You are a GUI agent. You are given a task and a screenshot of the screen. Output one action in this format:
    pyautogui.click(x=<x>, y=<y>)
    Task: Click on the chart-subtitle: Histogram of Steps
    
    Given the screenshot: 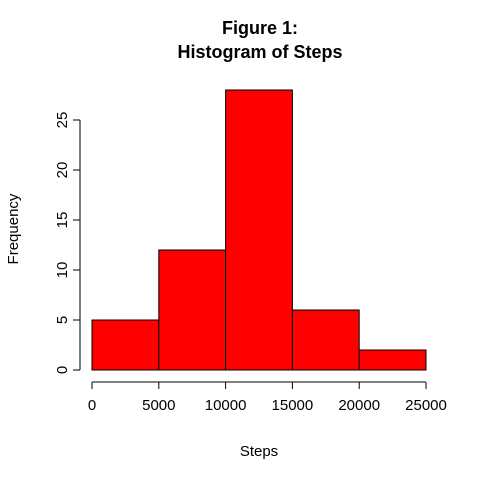 What is the action you would take?
    pyautogui.click(x=259, y=52)
    